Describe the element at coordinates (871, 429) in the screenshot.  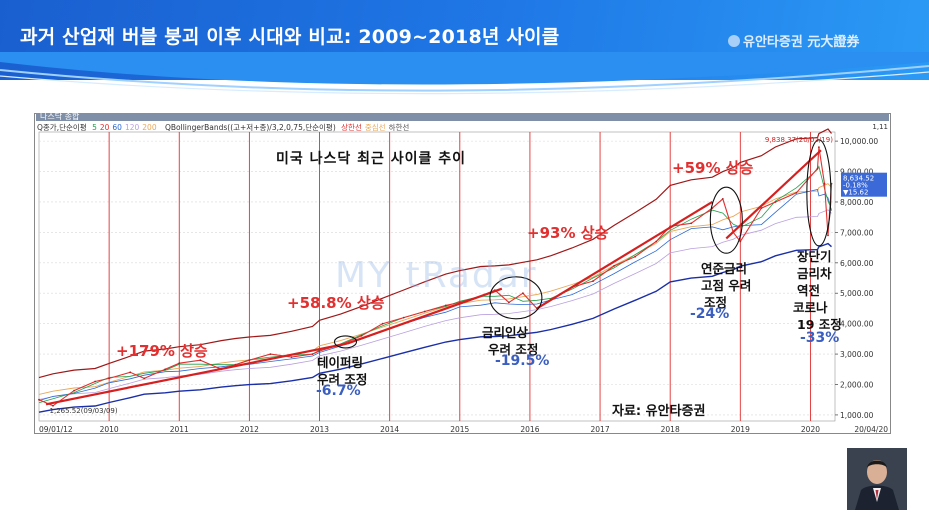
I see `x-tick-label: 20/04/20` at that location.